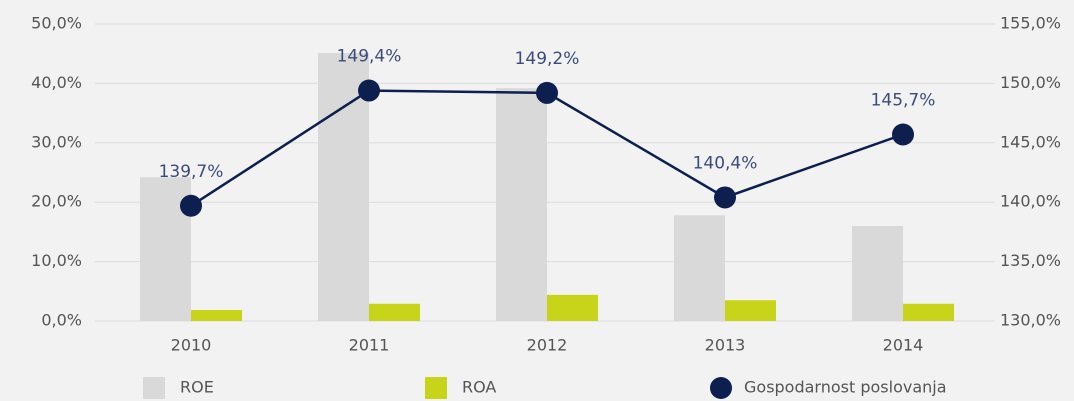 The width and height of the screenshot is (1074, 401). What do you see at coordinates (369, 57) in the screenshot?
I see `data-label: 149,4%` at bounding box center [369, 57].